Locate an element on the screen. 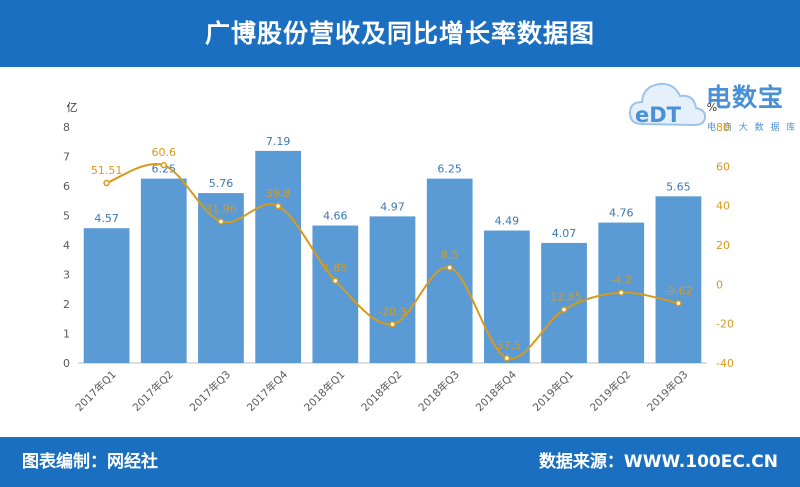 This screenshot has width=800, height=487. logo-subtext: 电 商 大 数 据 库 is located at coordinates (752, 128).